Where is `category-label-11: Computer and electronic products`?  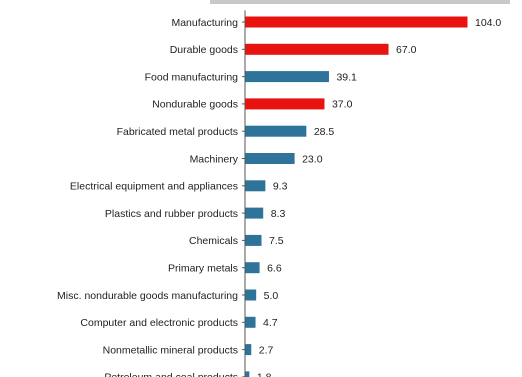
category-label-11: Computer and electronic products is located at coordinates (159, 323).